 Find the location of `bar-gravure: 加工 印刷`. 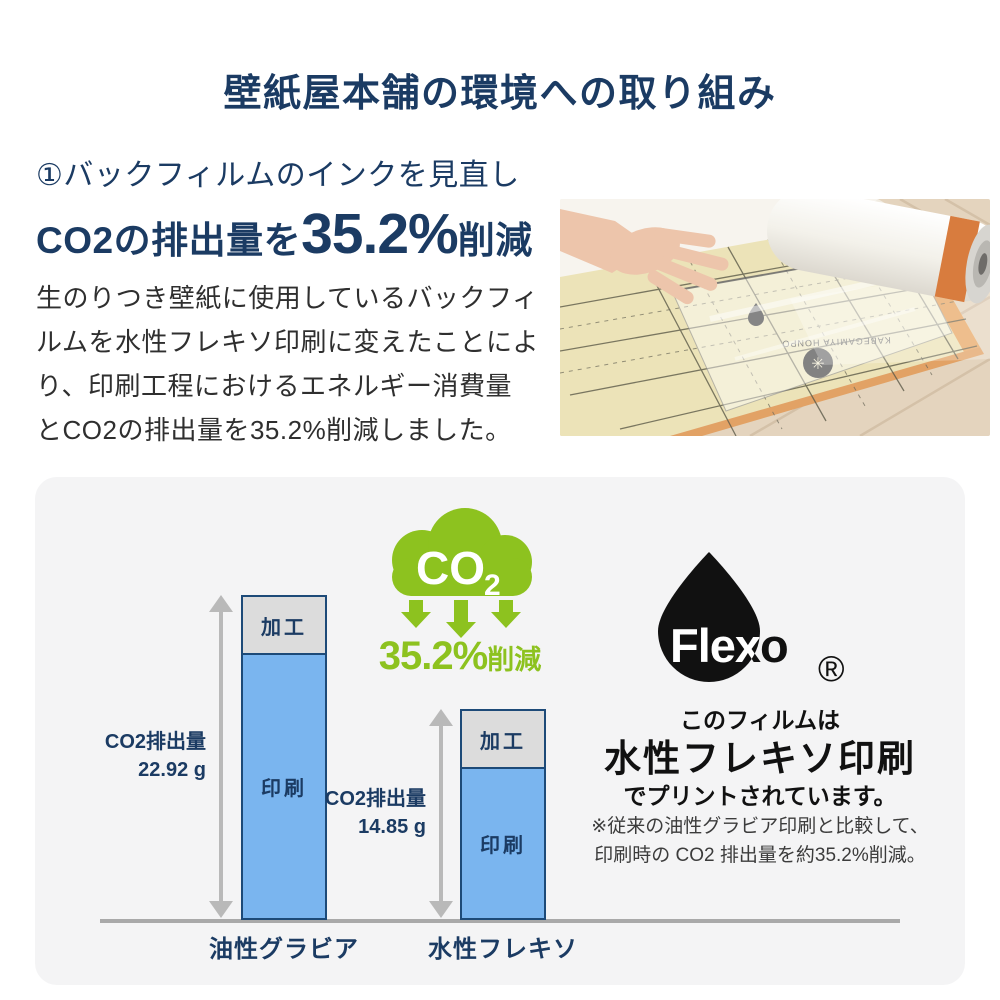

bar-gravure: 加工 印刷 is located at coordinates (284, 757).